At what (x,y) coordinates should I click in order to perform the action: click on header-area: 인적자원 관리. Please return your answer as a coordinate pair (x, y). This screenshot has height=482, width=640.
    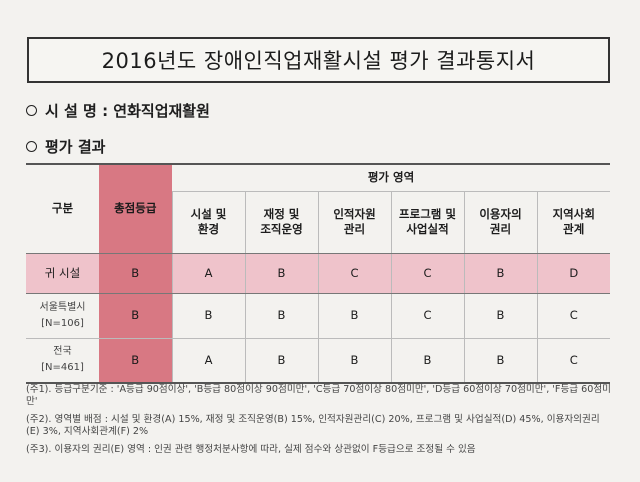
    Looking at the image, I should click on (354, 222).